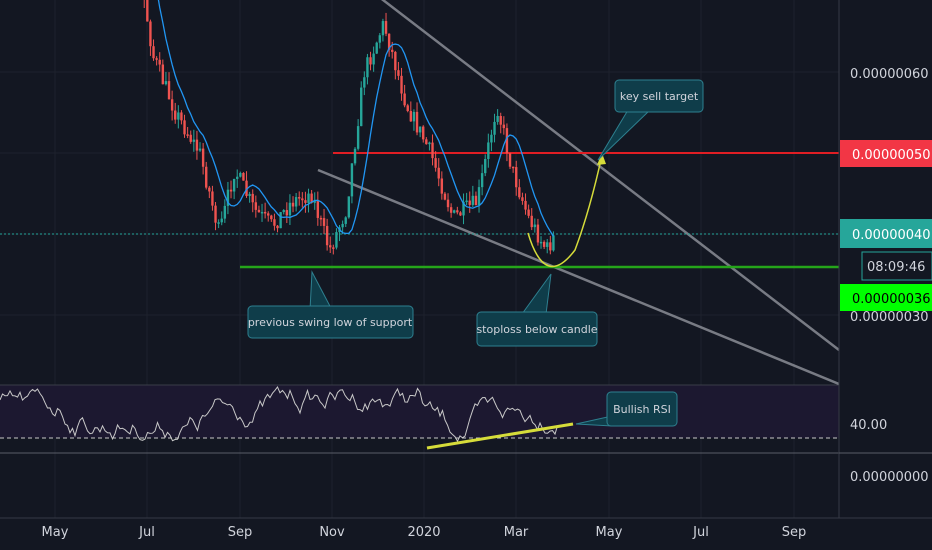 The image size is (932, 550). What do you see at coordinates (889, 317) in the screenshot?
I see `price-tick-label: 0.00000030` at bounding box center [889, 317].